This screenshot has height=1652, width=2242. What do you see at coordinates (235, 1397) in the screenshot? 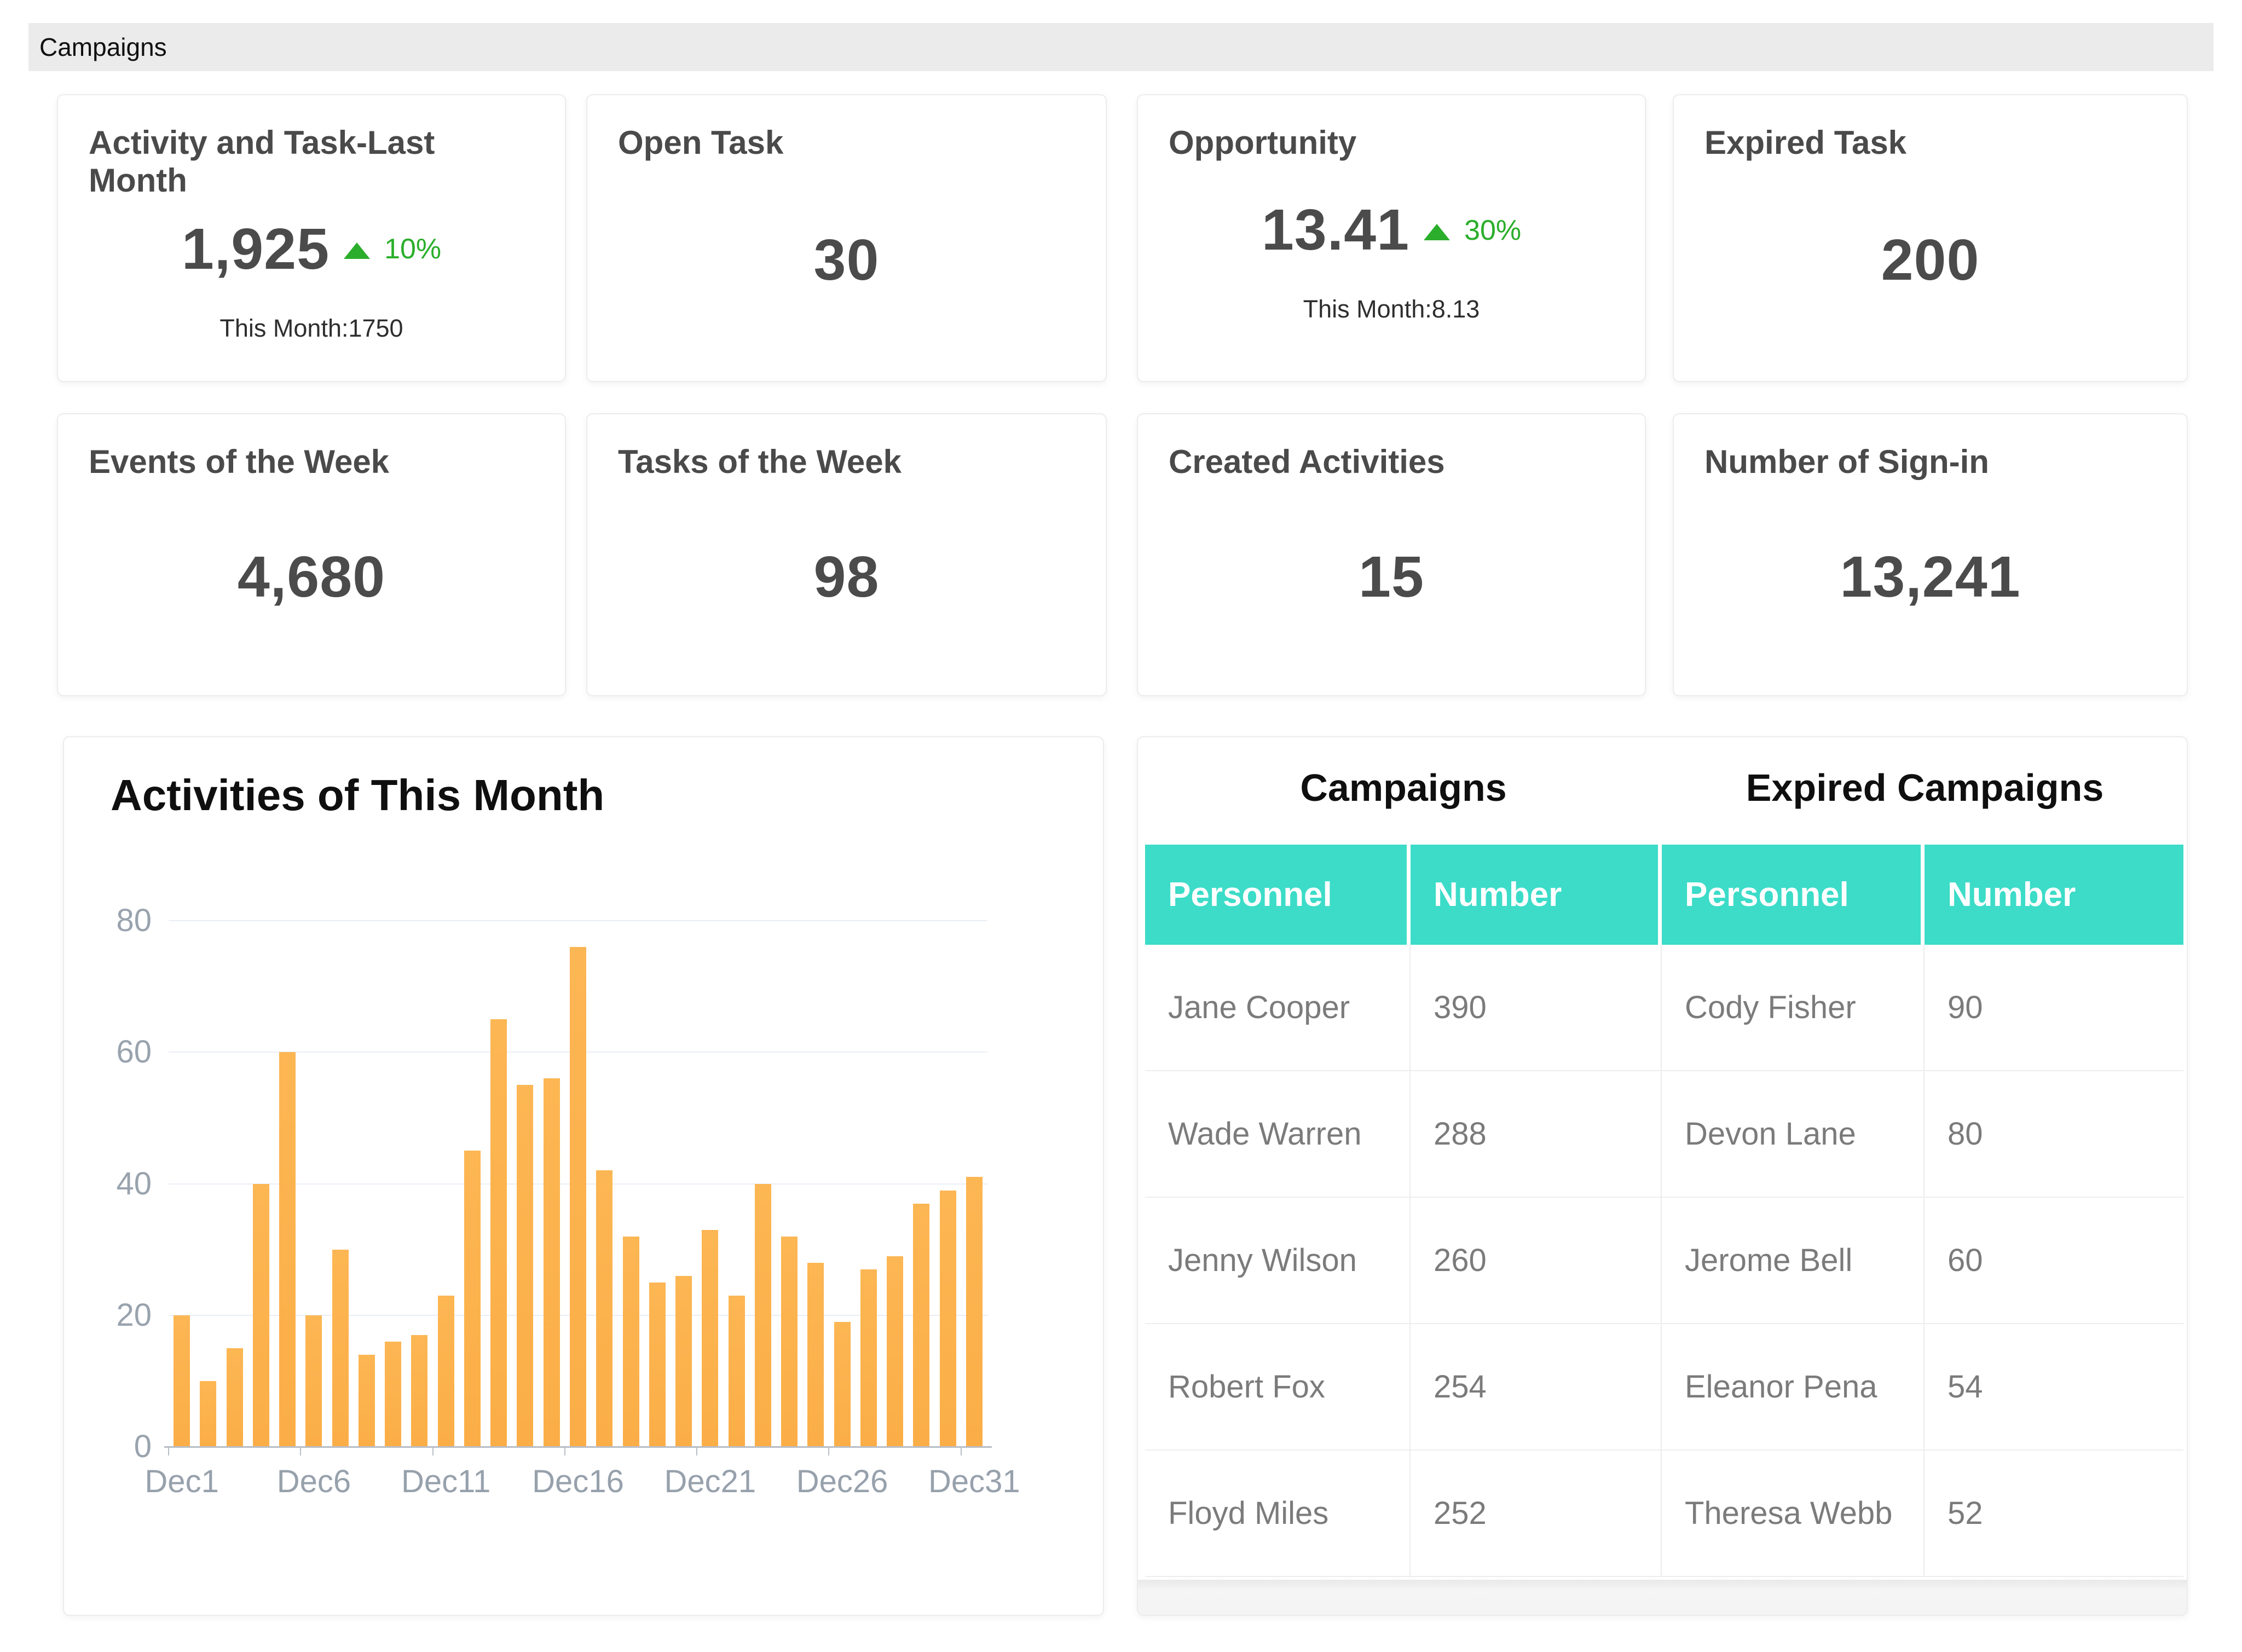
I see `bar-dec3` at bounding box center [235, 1397].